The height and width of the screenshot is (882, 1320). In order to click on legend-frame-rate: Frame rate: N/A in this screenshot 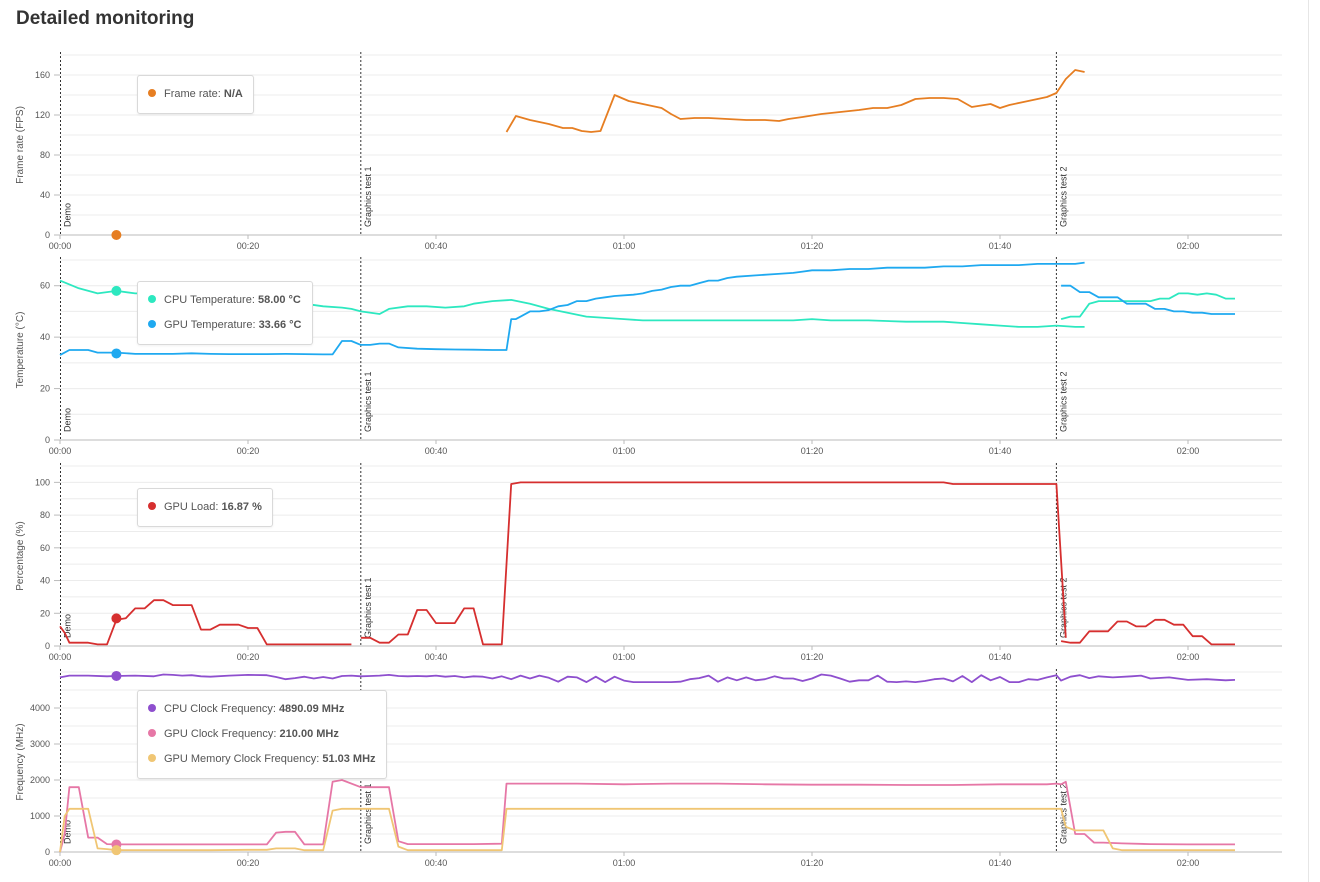, I will do `click(195, 94)`.